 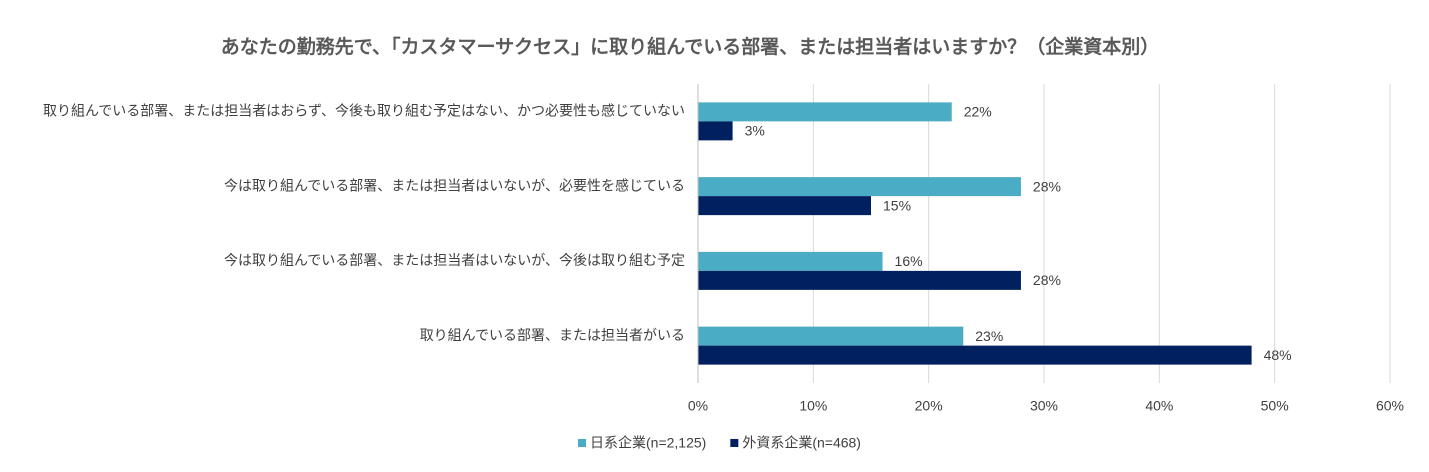 I want to click on legend-label: 外資系企業(n=468), so click(x=801, y=443).